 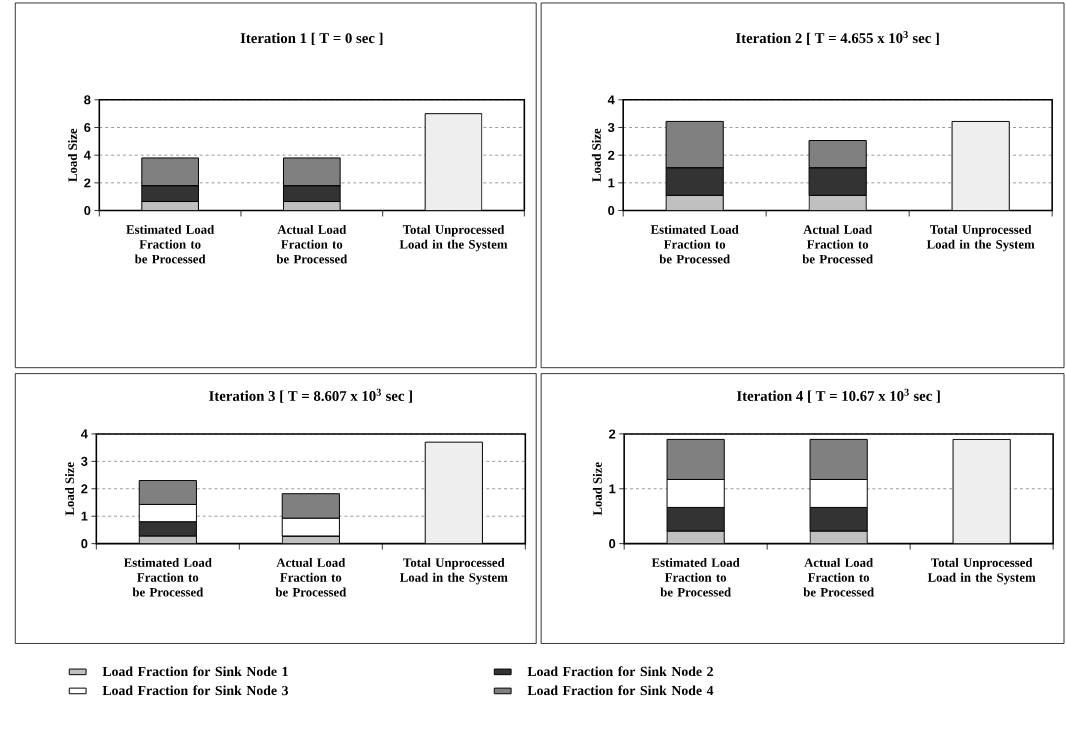 What do you see at coordinates (87, 127) in the screenshot?
I see `y-tick-label: 6` at bounding box center [87, 127].